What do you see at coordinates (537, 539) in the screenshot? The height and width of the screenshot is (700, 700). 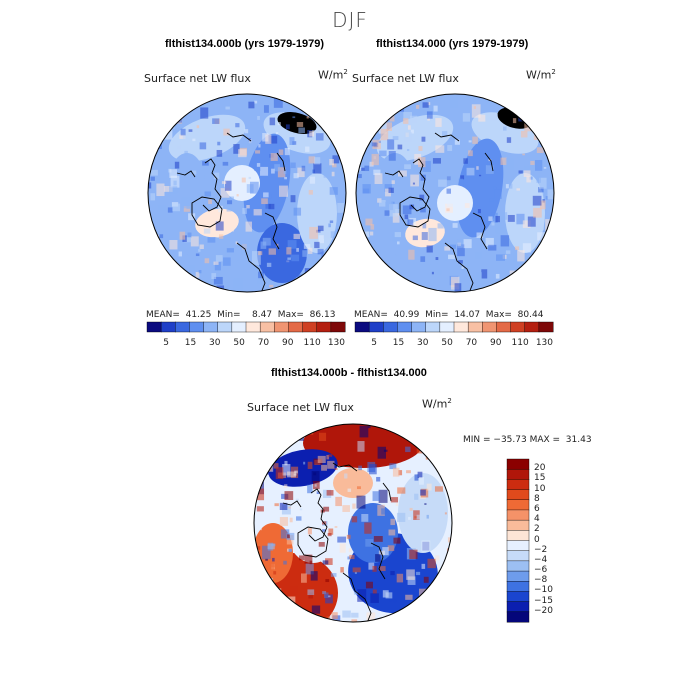 I see `colorbar-tick-label: 0` at bounding box center [537, 539].